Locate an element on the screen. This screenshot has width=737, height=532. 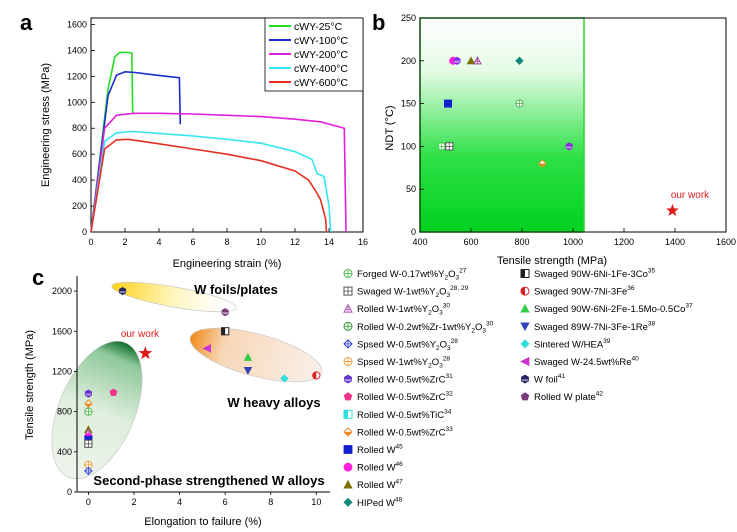
legend-label-text: Swaged W-1wt%Y is located at coordinates (396, 292).